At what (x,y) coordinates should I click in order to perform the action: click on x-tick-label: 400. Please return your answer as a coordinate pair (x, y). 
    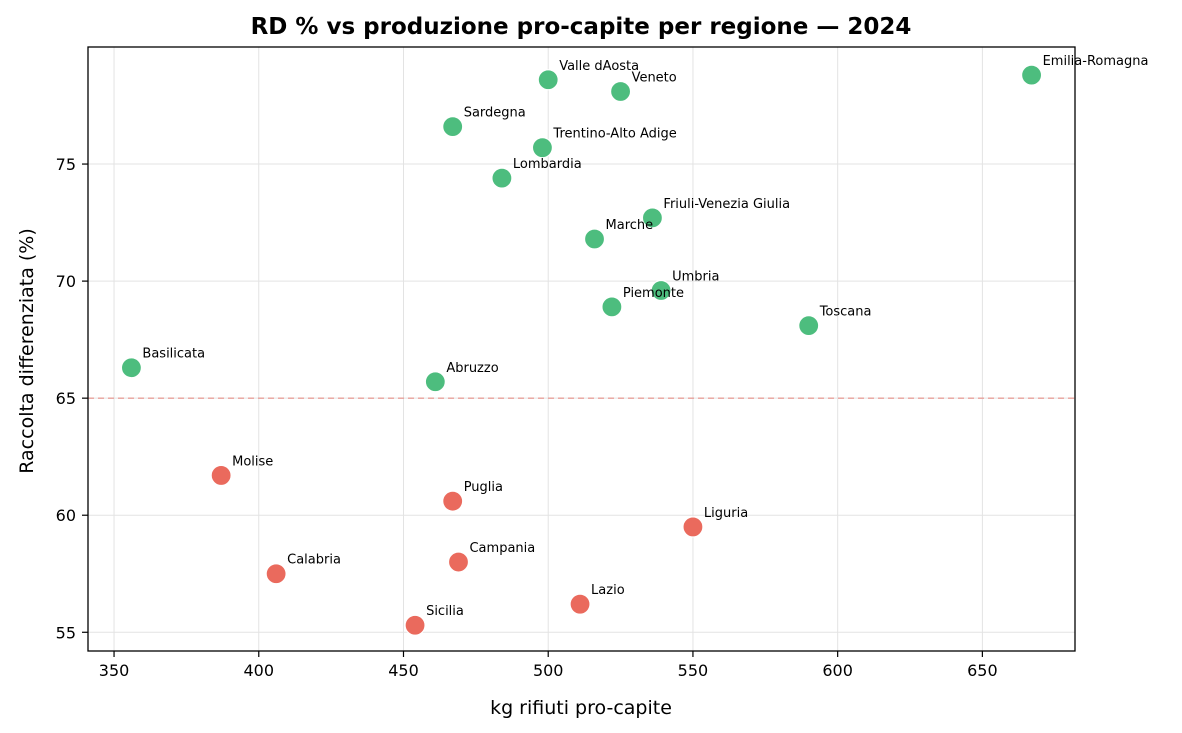
    Looking at the image, I should click on (258, 670).